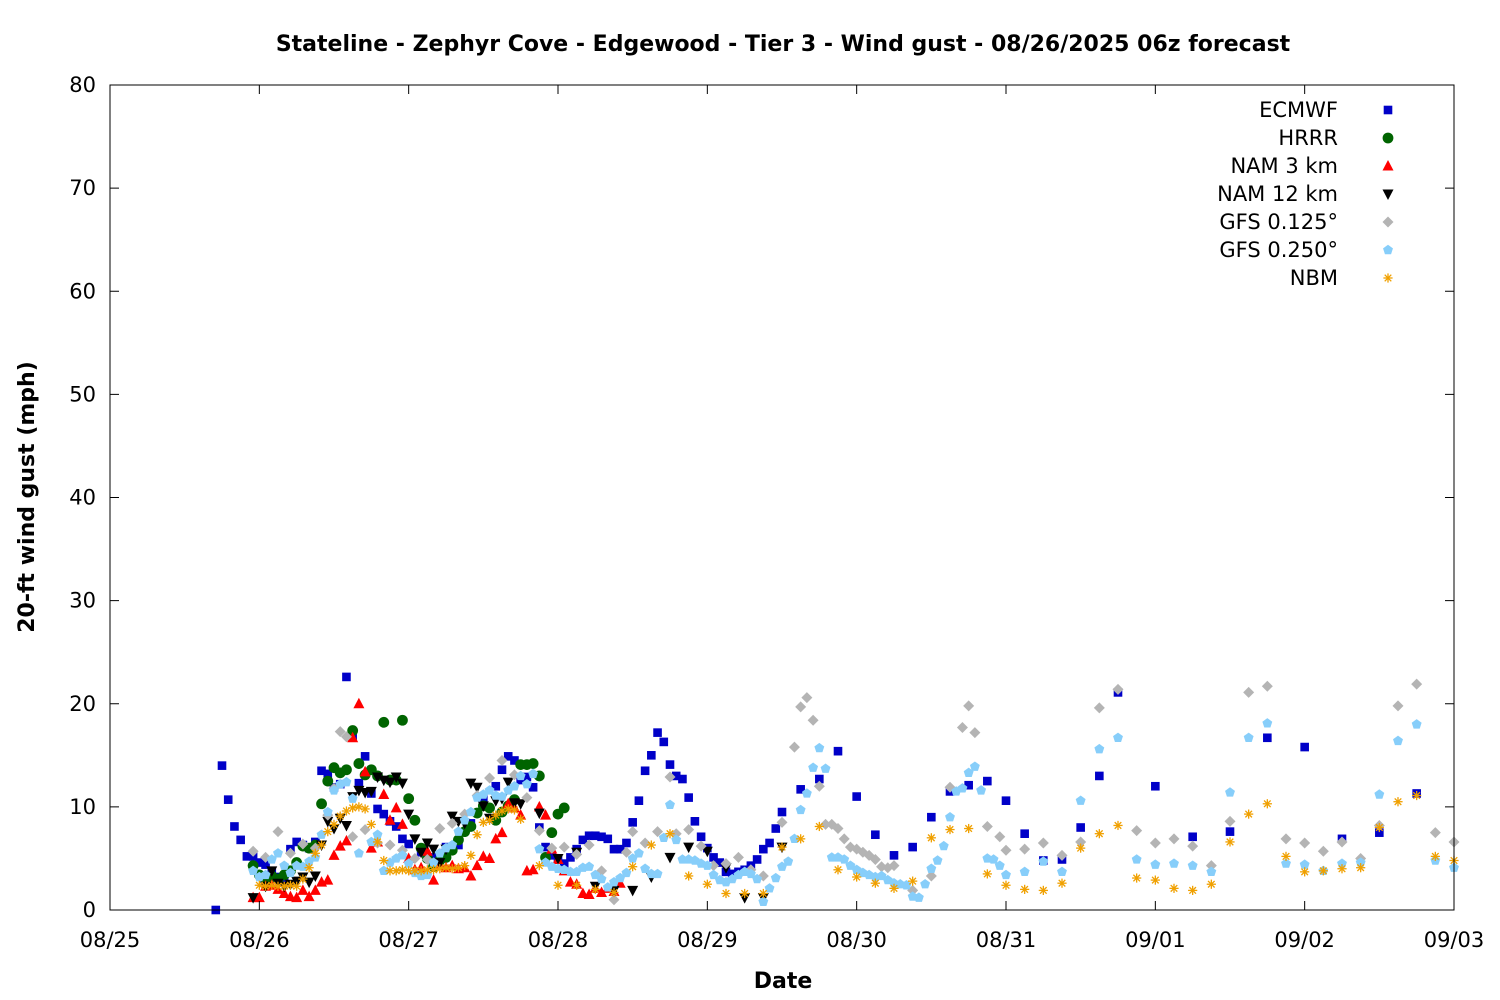  What do you see at coordinates (1336, 138) in the screenshot?
I see `legend-item-hrrr: HRRR` at bounding box center [1336, 138].